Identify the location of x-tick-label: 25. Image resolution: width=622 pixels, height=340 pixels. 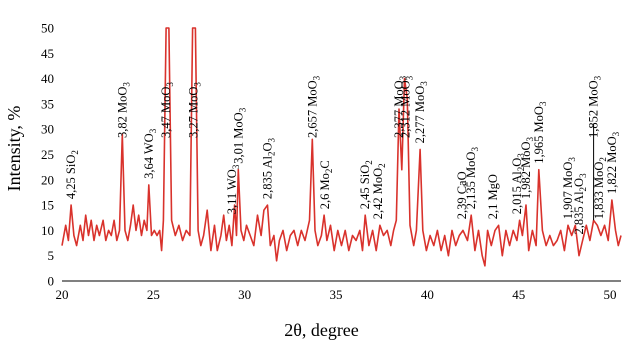
(153, 294).